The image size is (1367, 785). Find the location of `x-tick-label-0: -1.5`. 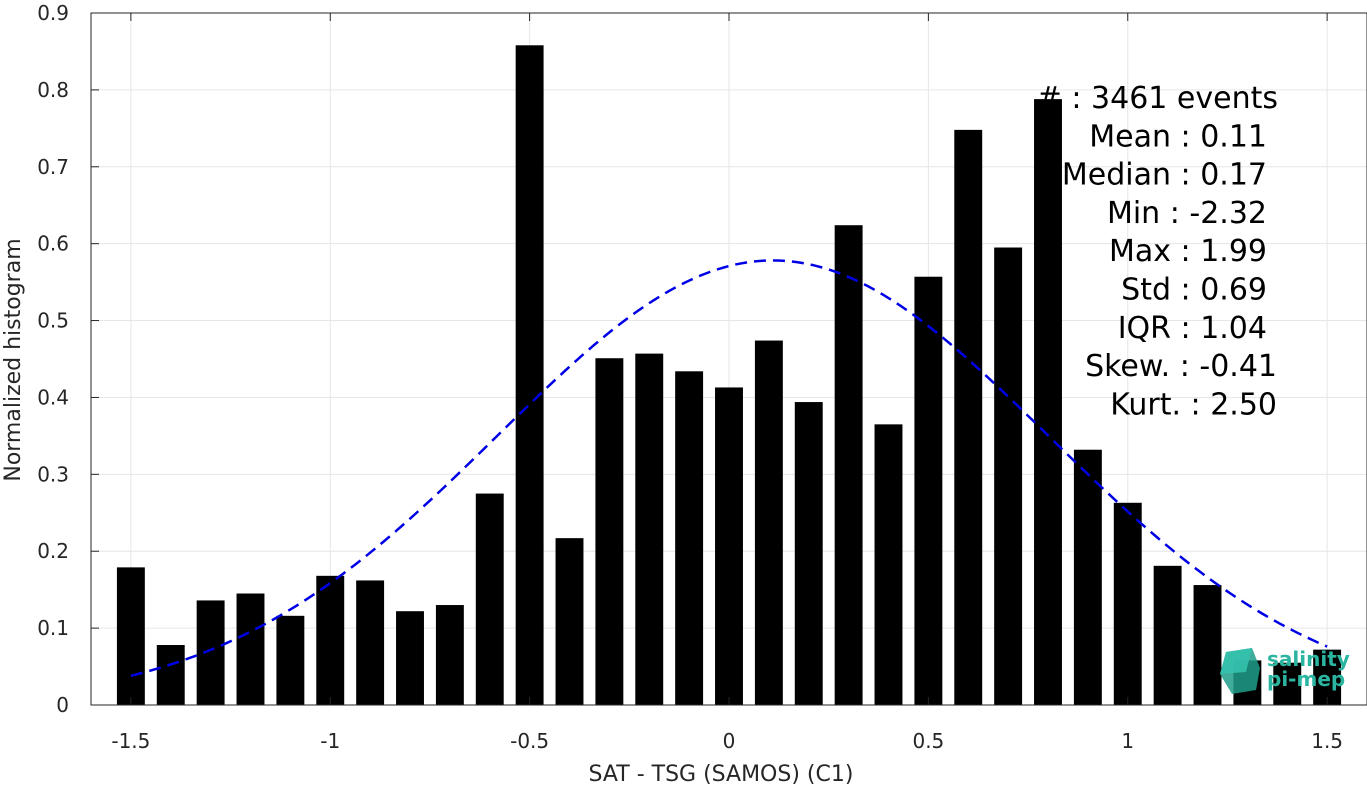

x-tick-label-0: -1.5 is located at coordinates (130, 741).